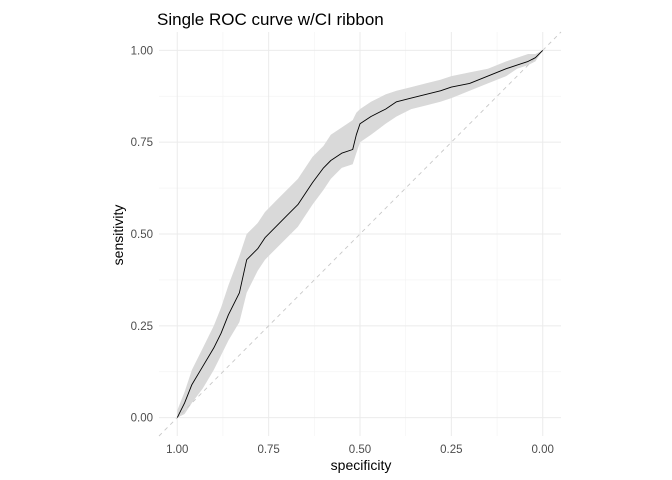 This screenshot has width=672, height=480. I want to click on chart-title: Single ROC curve w/CI ribbon, so click(270, 19).